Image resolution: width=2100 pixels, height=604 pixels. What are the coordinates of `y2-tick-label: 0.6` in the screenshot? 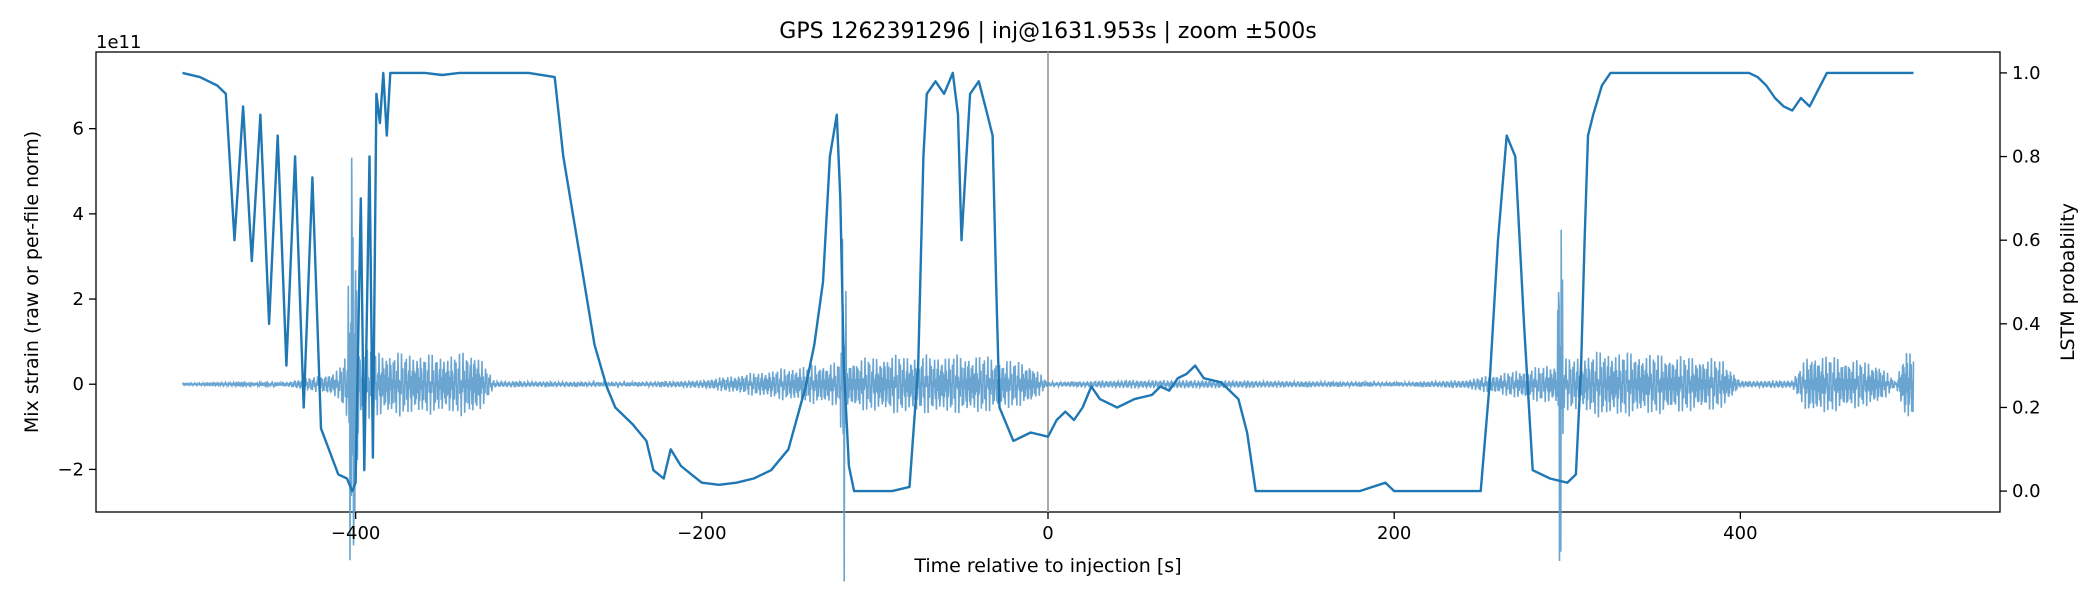 It's located at (2026, 240).